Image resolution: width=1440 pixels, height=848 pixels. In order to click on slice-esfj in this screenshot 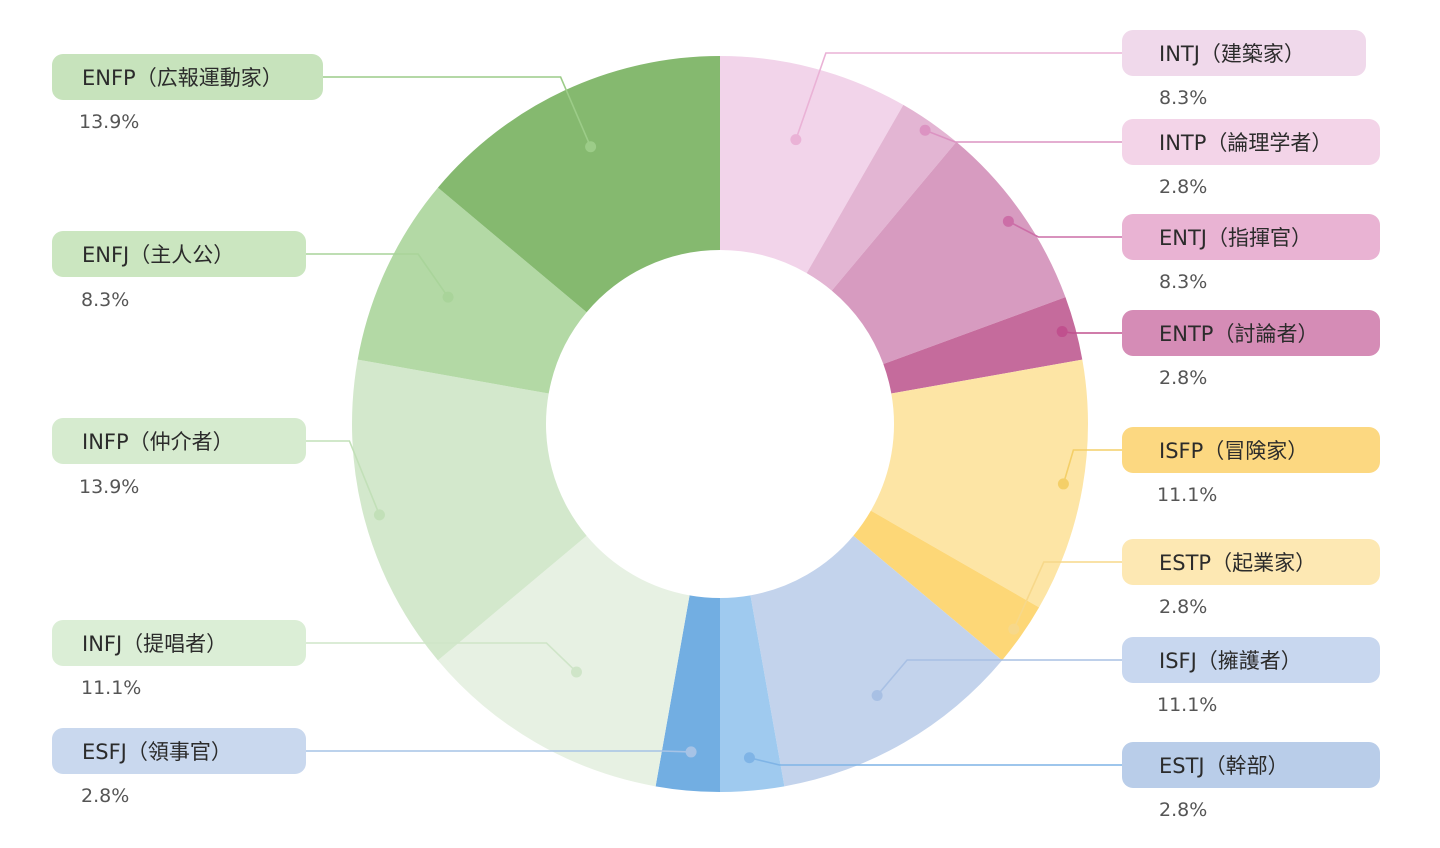, I will do `click(687, 693)`.